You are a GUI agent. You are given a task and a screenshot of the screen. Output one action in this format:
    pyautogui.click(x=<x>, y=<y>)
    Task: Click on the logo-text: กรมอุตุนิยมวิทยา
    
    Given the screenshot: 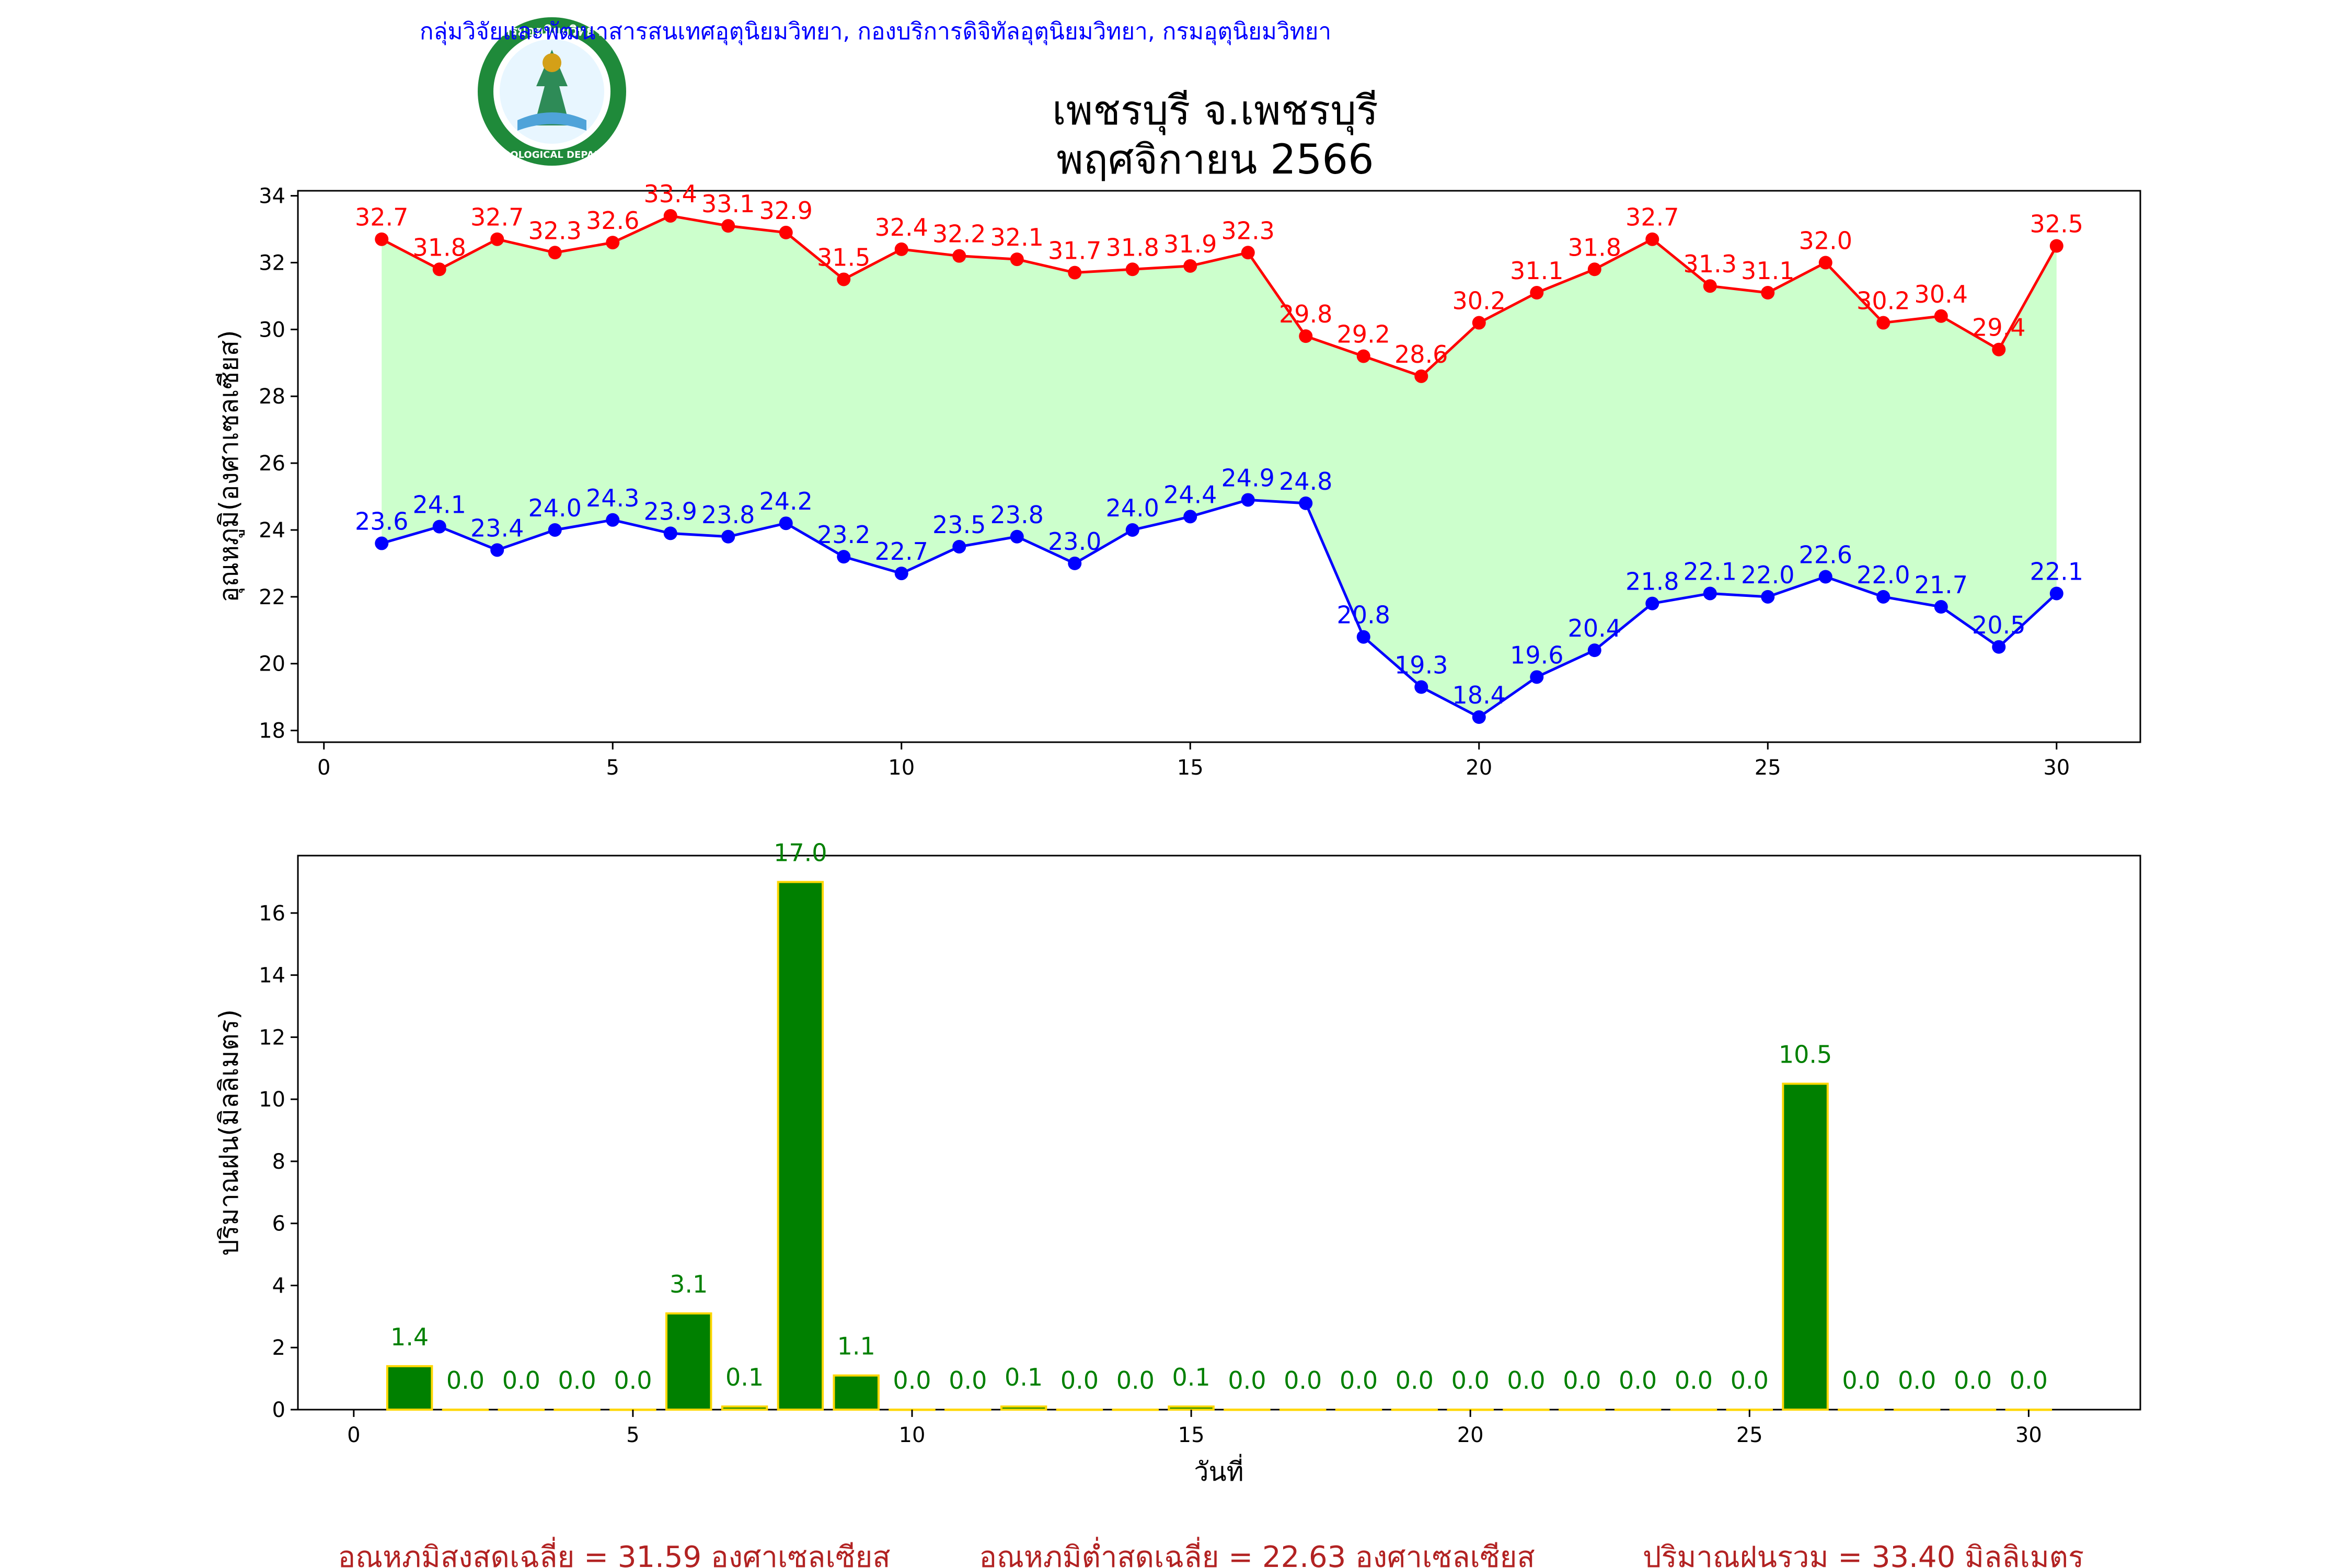 What is the action you would take?
    pyautogui.click(x=552, y=32)
    